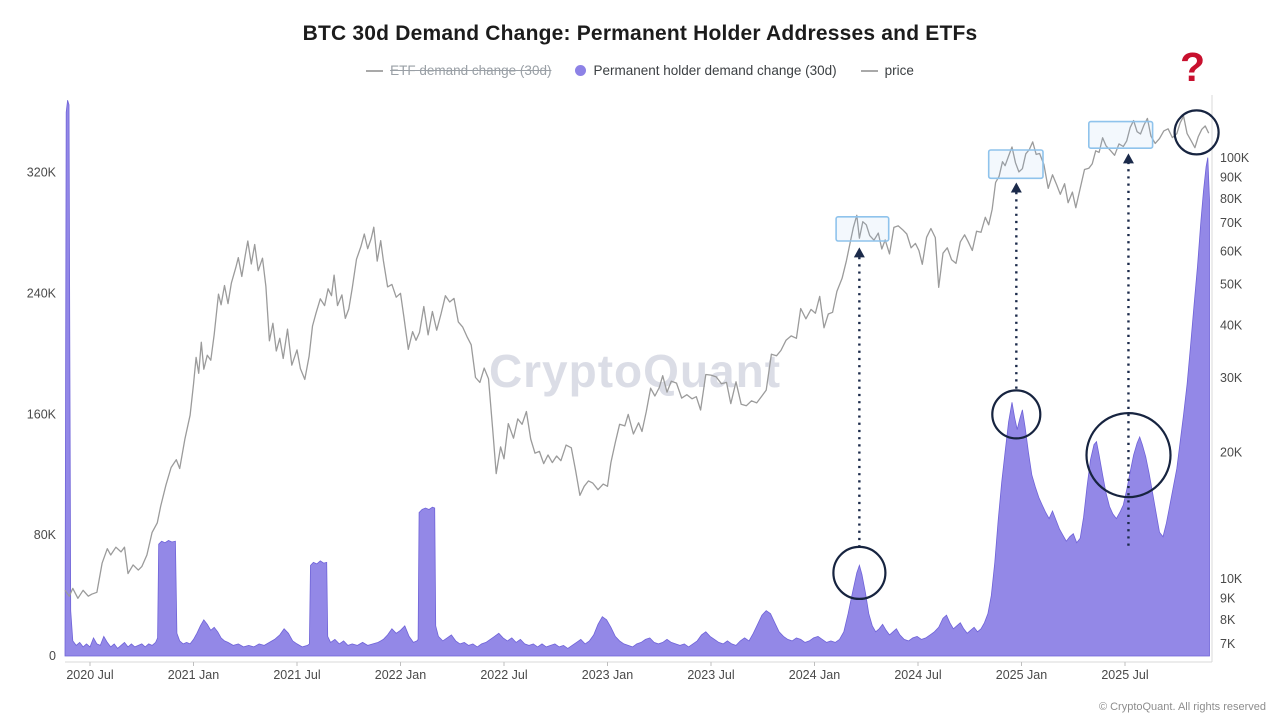  What do you see at coordinates (1193, 67) in the screenshot?
I see `question-mark-annotation: ?` at bounding box center [1193, 67].